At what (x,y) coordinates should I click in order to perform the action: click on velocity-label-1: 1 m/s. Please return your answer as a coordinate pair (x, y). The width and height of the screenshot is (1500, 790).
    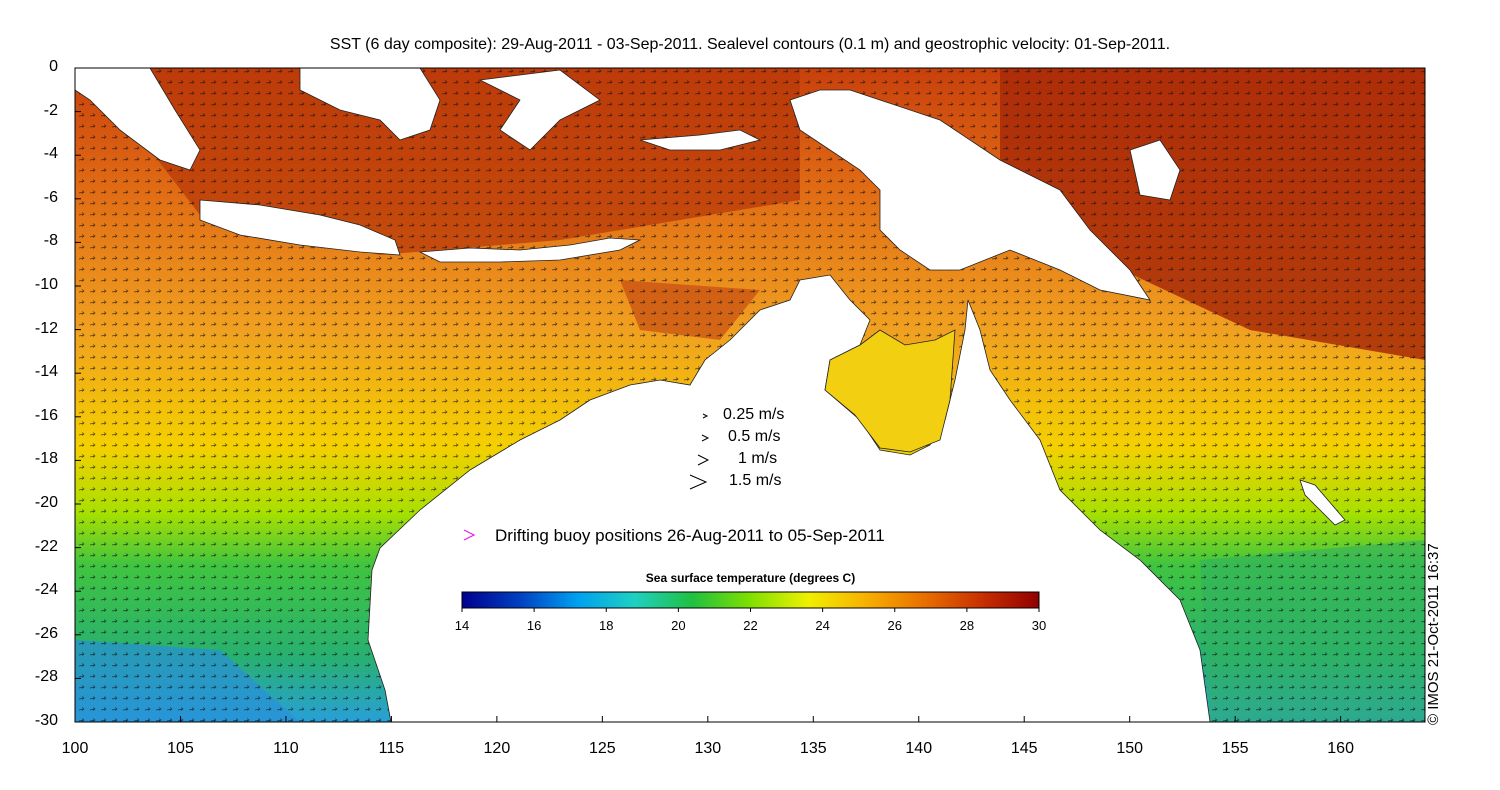
    Looking at the image, I should click on (758, 458).